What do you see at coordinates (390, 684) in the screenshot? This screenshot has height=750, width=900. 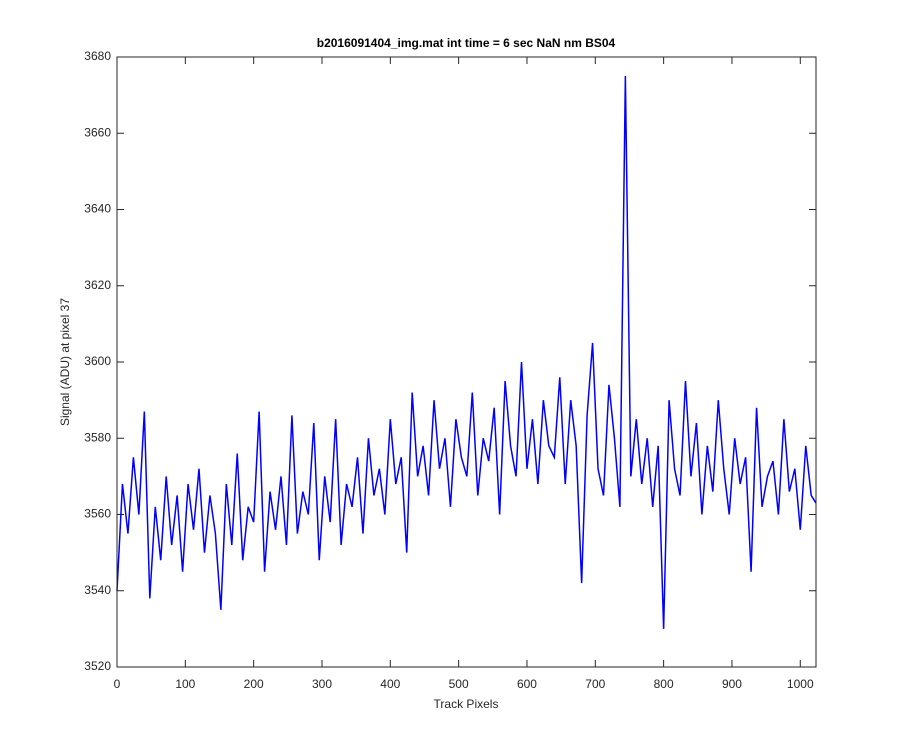 I see `x-tick-label: 400` at bounding box center [390, 684].